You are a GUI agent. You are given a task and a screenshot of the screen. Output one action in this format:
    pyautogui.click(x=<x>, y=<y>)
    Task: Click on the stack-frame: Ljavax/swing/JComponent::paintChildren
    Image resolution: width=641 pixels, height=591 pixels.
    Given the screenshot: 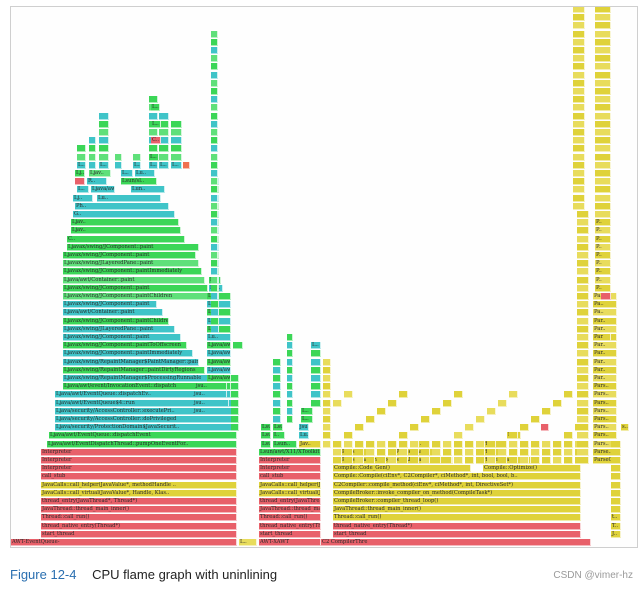 What is the action you would take?
    pyautogui.click(x=116, y=321)
    